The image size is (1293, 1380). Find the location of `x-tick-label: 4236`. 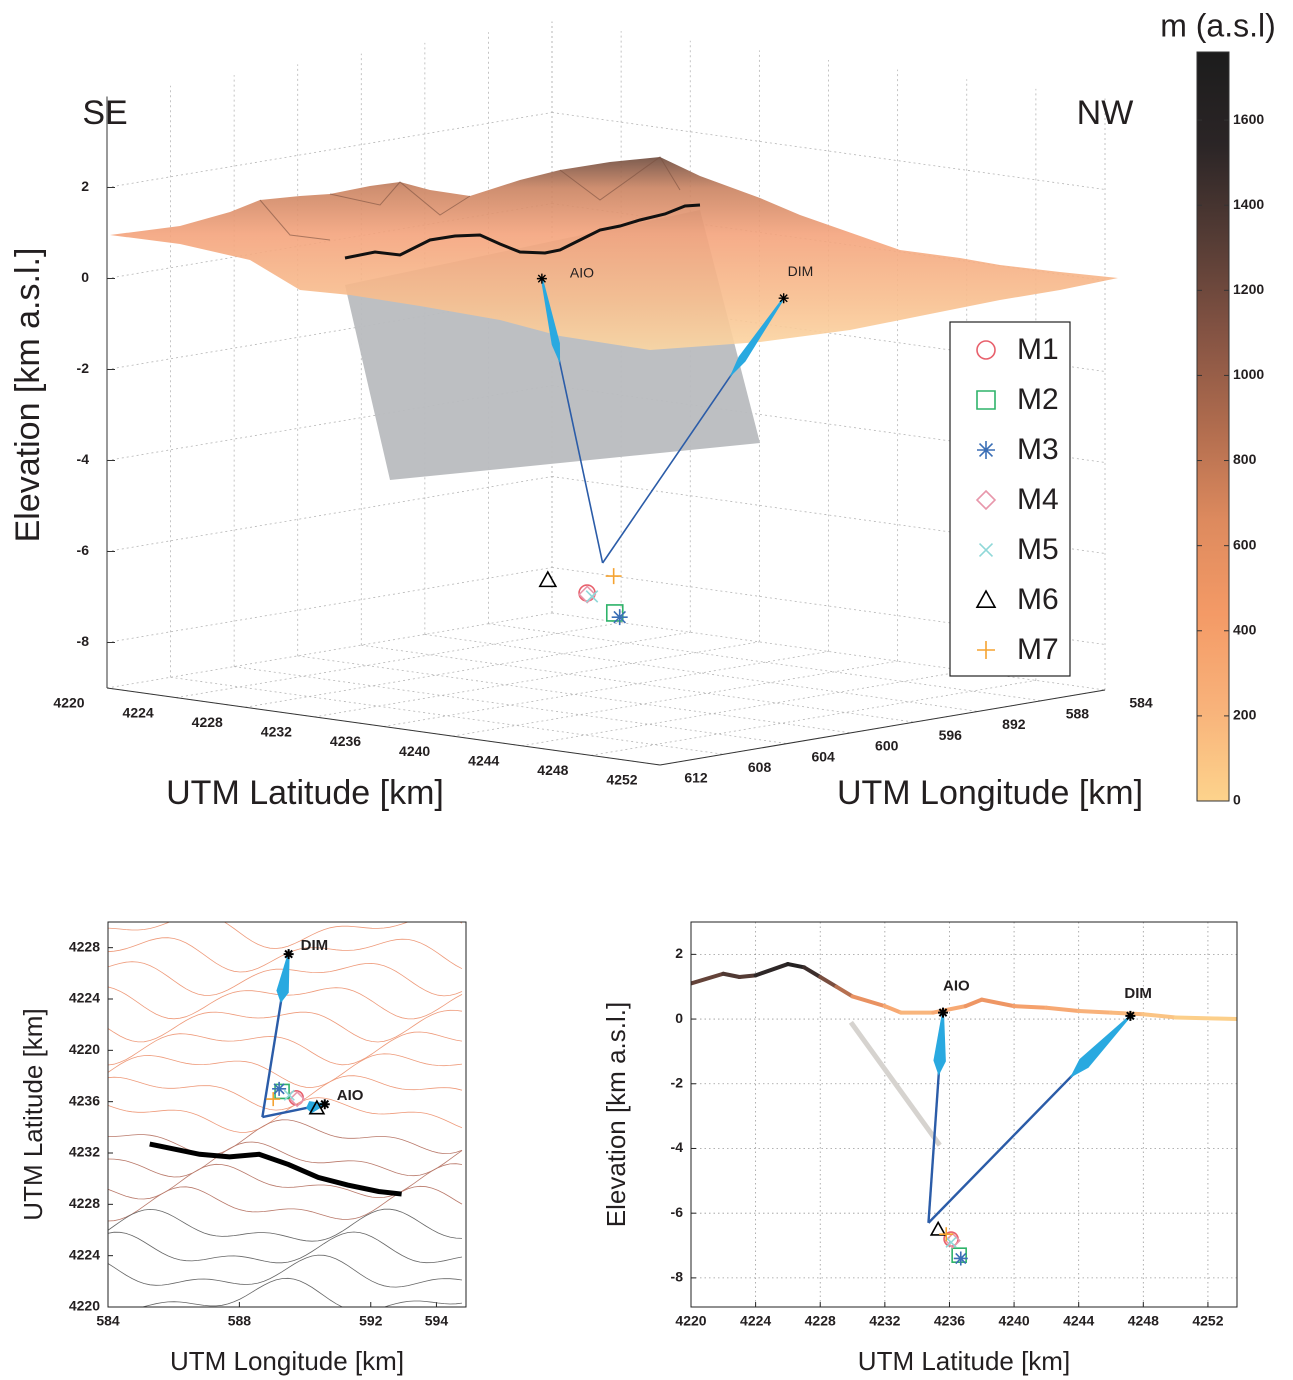

x-tick-label: 4236 is located at coordinates (345, 741).